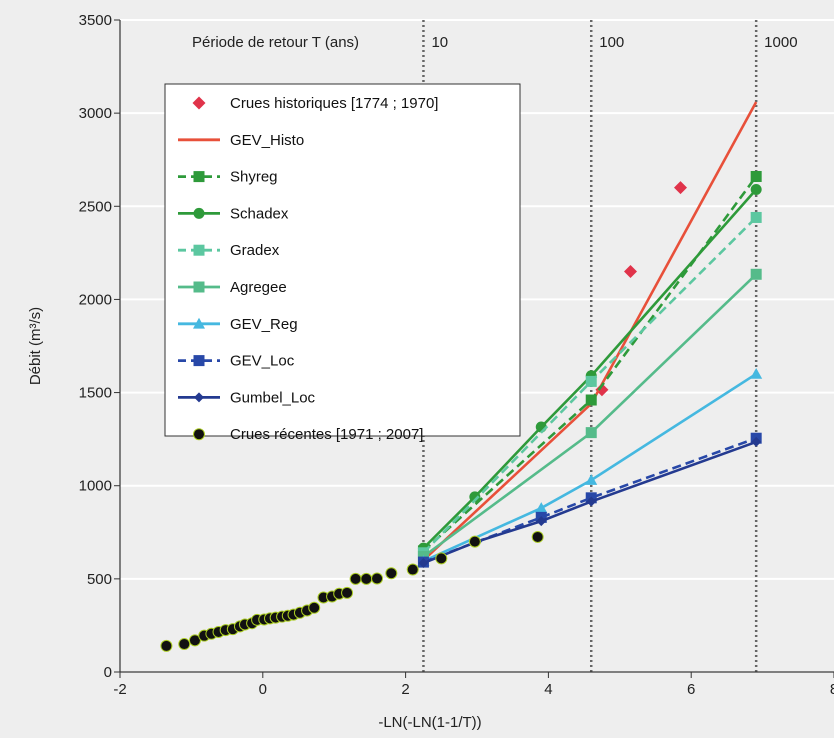 Image resolution: width=834 pixels, height=738 pixels. I want to click on legend-item: Gumbel_Loc, so click(247, 397).